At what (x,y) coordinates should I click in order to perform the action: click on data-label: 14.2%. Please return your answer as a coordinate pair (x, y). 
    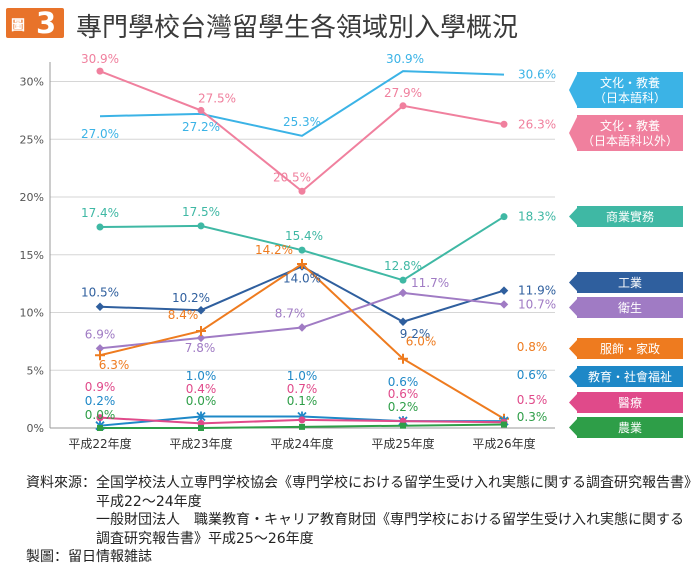
    Looking at the image, I should click on (274, 250).